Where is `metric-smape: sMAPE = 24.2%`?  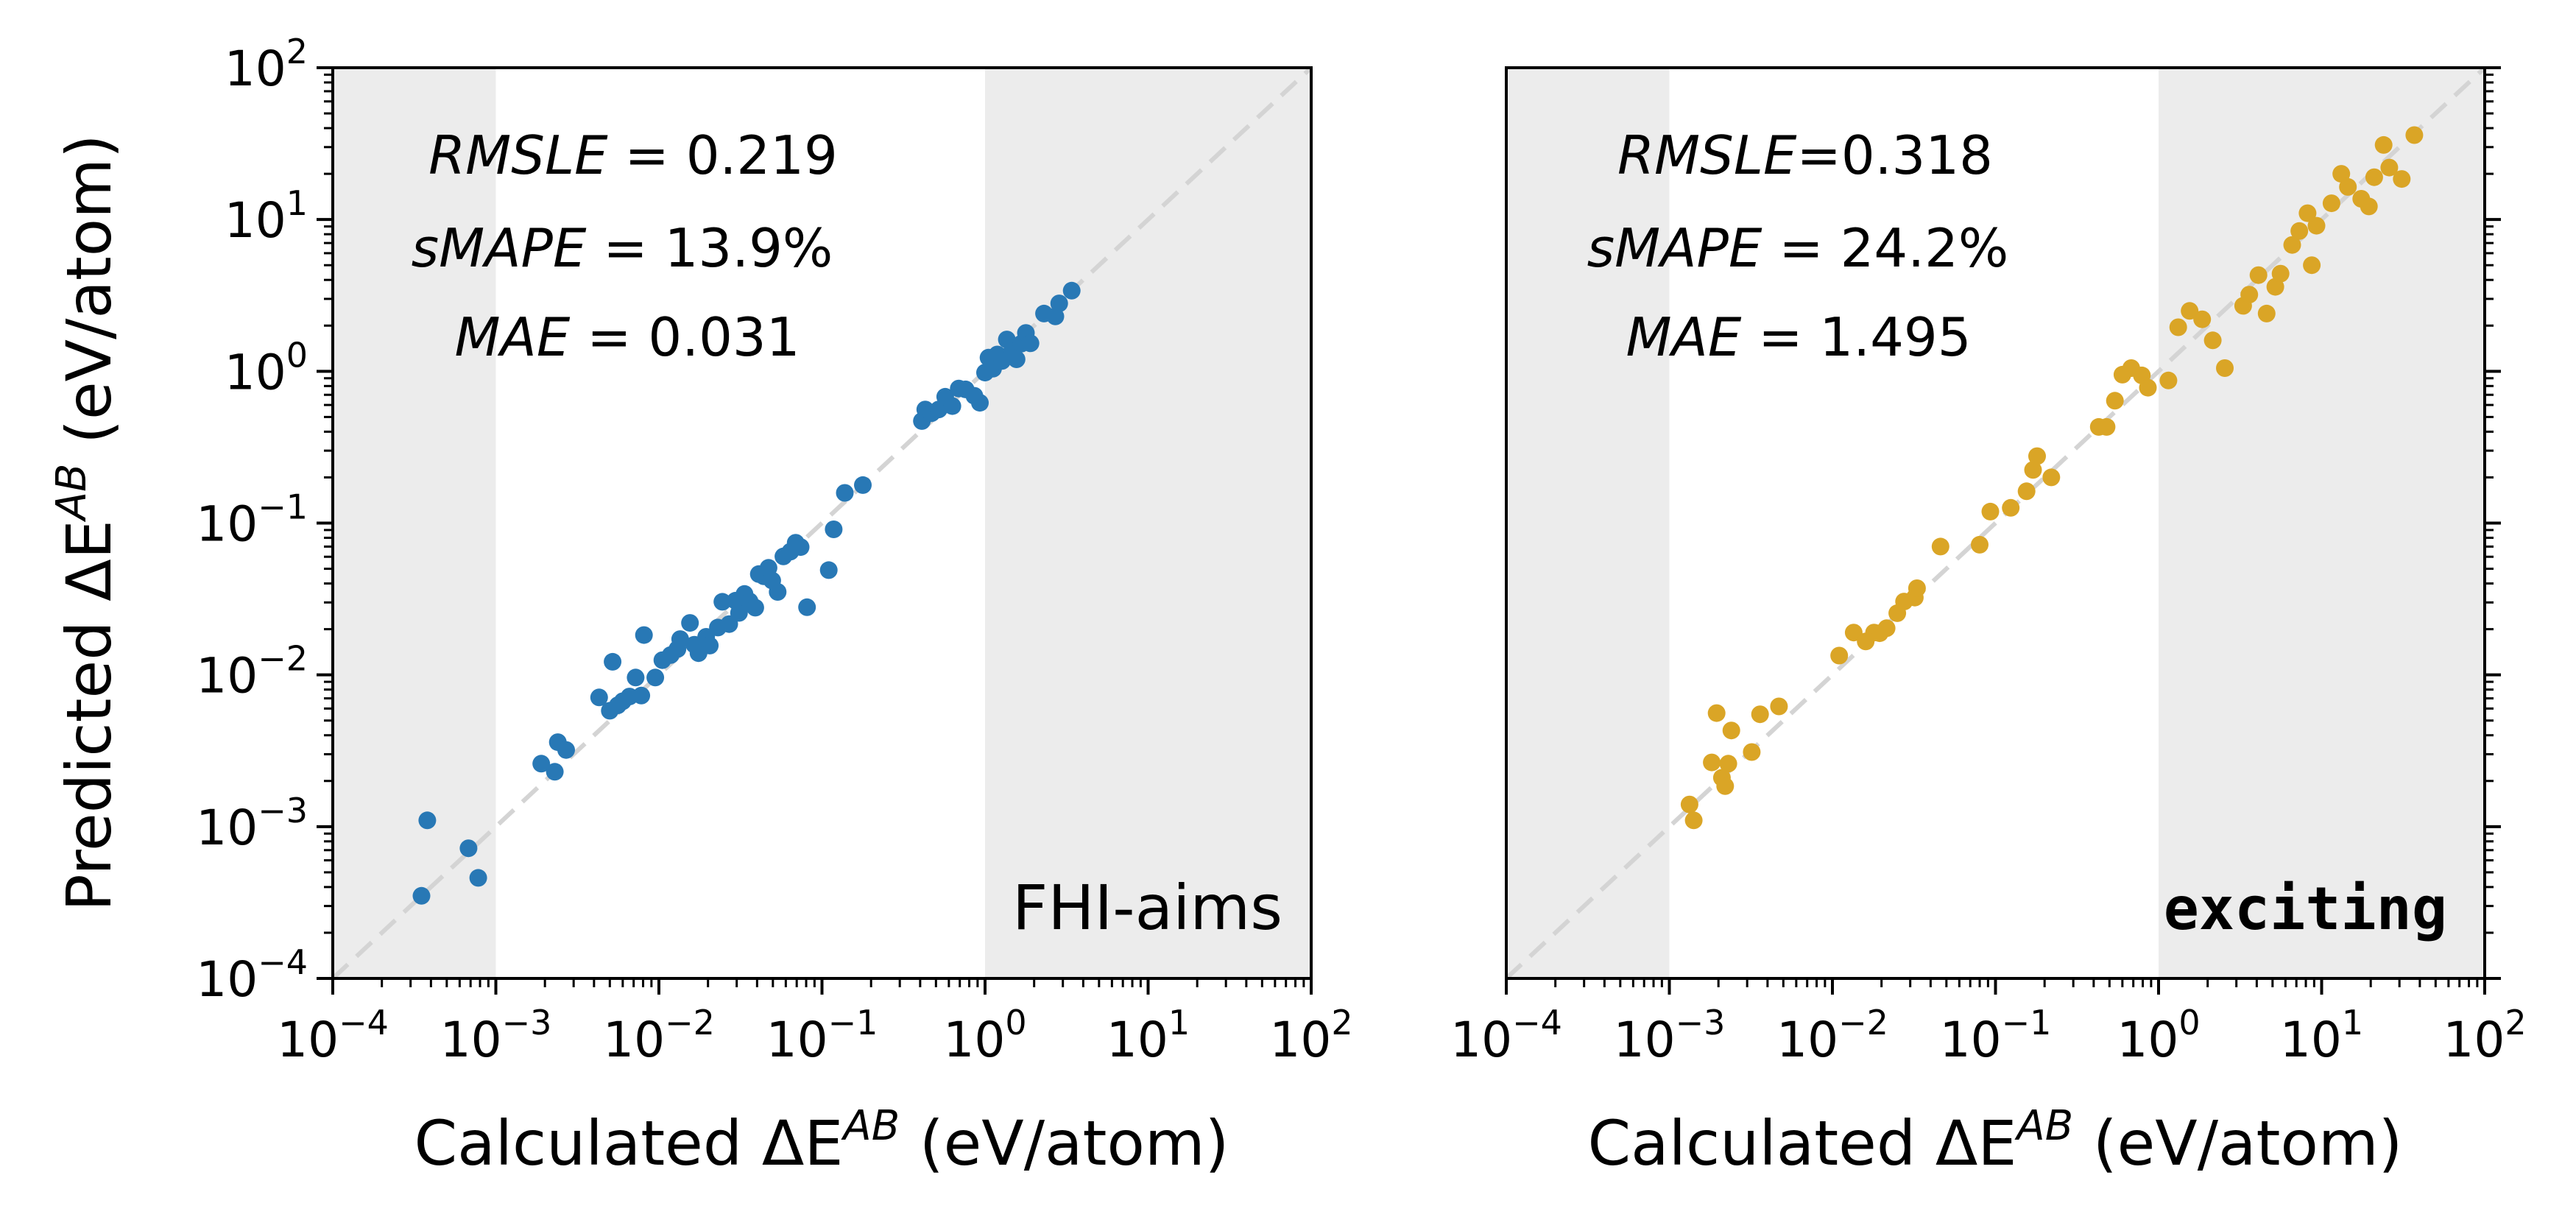
metric-smape: sMAPE = 24.2% is located at coordinates (1798, 248).